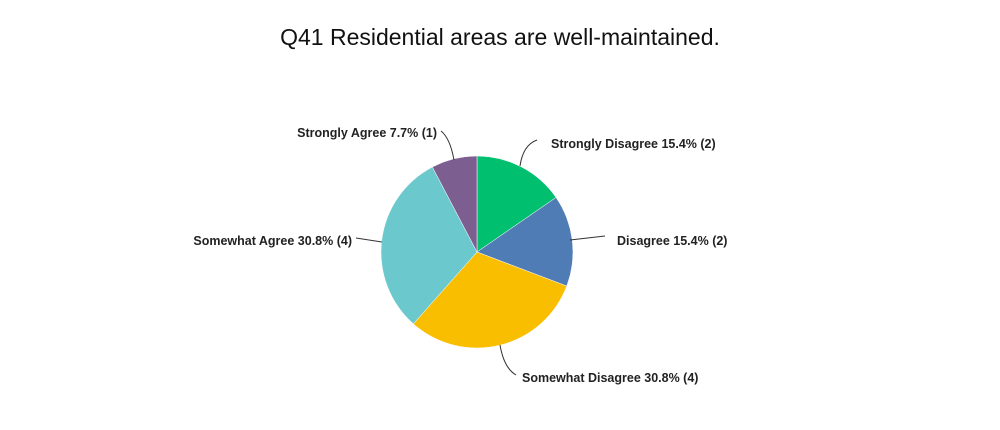 The width and height of the screenshot is (1000, 430). What do you see at coordinates (447, 145) in the screenshot?
I see `leader-line-strongly-agree` at bounding box center [447, 145].